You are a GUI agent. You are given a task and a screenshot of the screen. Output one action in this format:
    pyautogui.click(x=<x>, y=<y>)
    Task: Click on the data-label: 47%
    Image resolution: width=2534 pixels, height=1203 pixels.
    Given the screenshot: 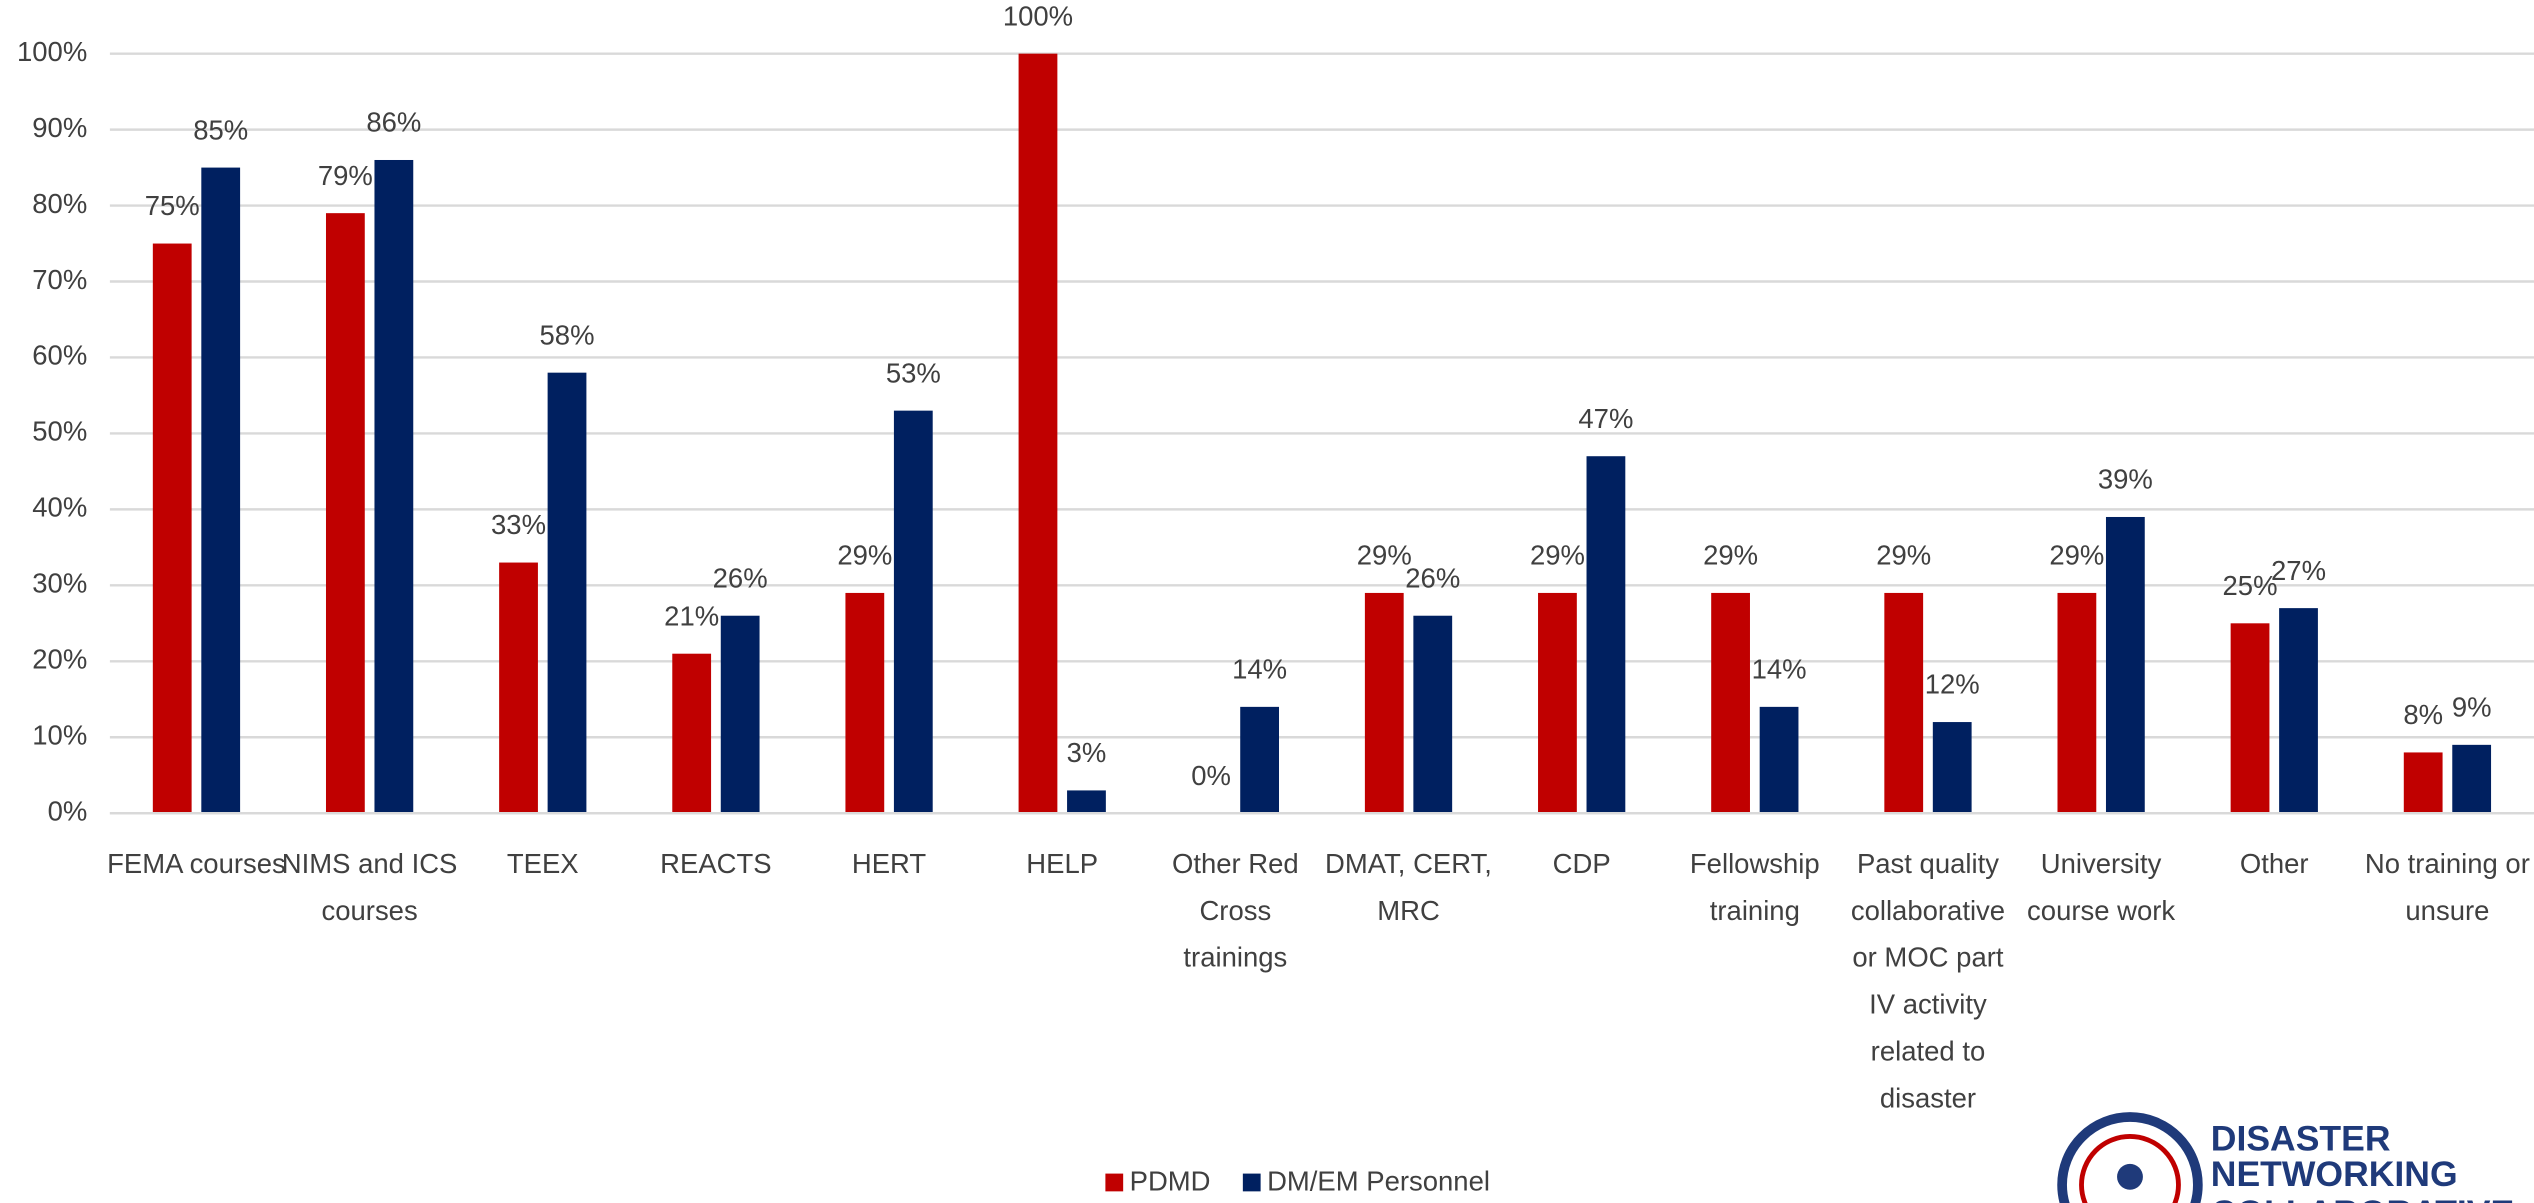 What is the action you would take?
    pyautogui.click(x=1605, y=418)
    